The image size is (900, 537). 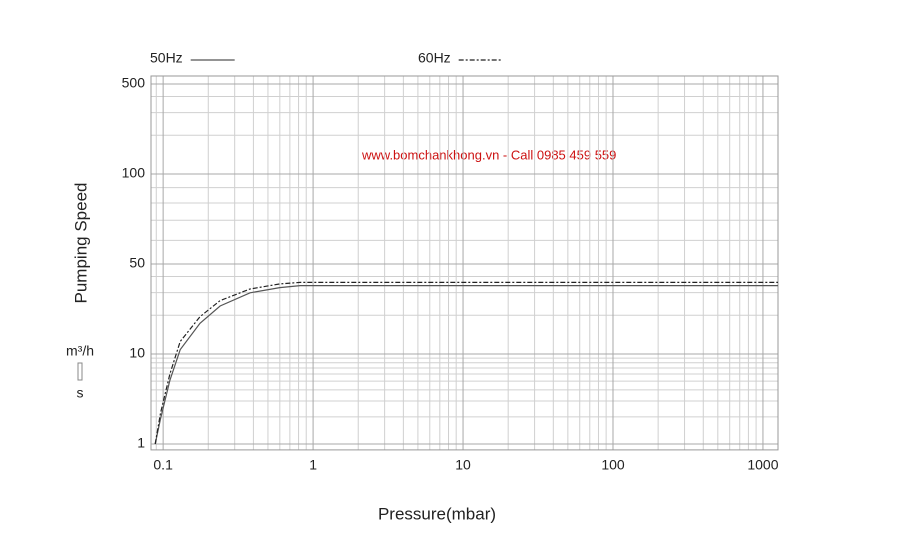 I want to click on x-tick-label: 100, so click(x=613, y=465).